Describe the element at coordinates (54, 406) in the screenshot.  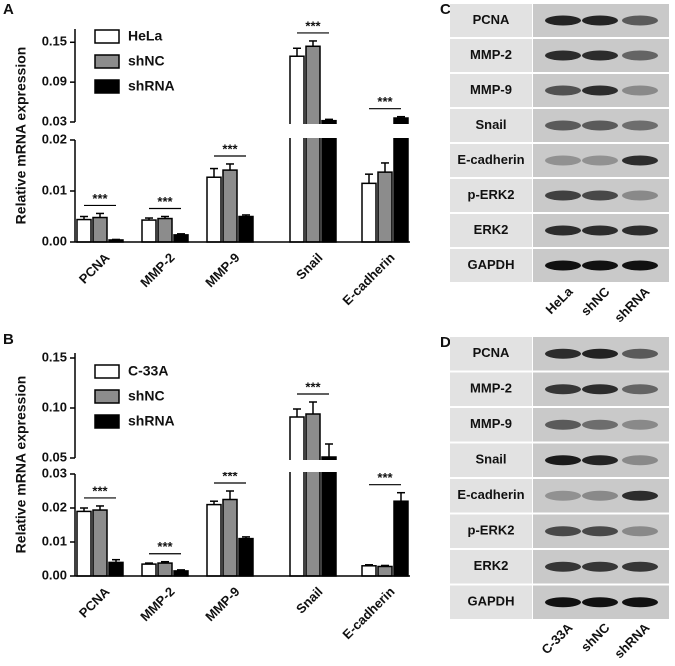
I see `y-tick-label: 0.10` at that location.